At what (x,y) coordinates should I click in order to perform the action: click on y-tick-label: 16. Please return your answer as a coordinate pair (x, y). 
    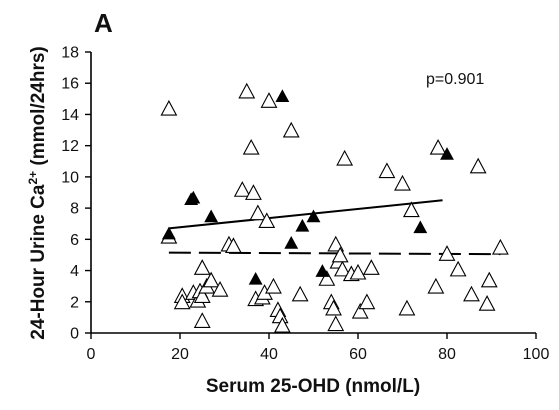
    Looking at the image, I should click on (70, 84).